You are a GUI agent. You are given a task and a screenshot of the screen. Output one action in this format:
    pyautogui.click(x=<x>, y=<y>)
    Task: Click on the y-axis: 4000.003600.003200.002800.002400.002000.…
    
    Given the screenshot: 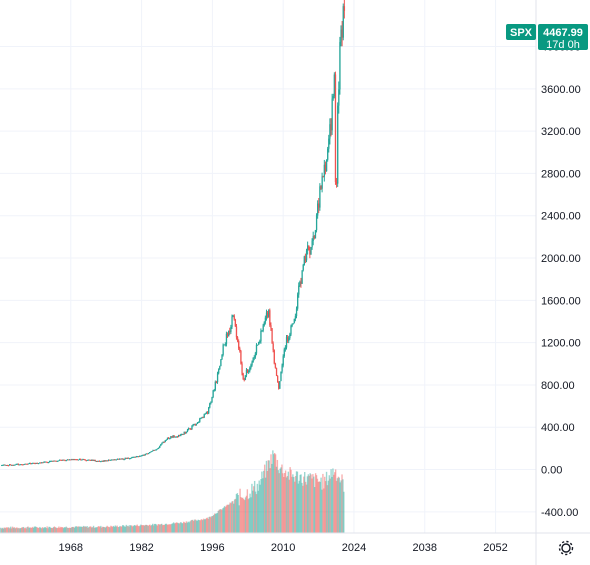 What is the action you would take?
    pyautogui.click(x=558, y=282)
    